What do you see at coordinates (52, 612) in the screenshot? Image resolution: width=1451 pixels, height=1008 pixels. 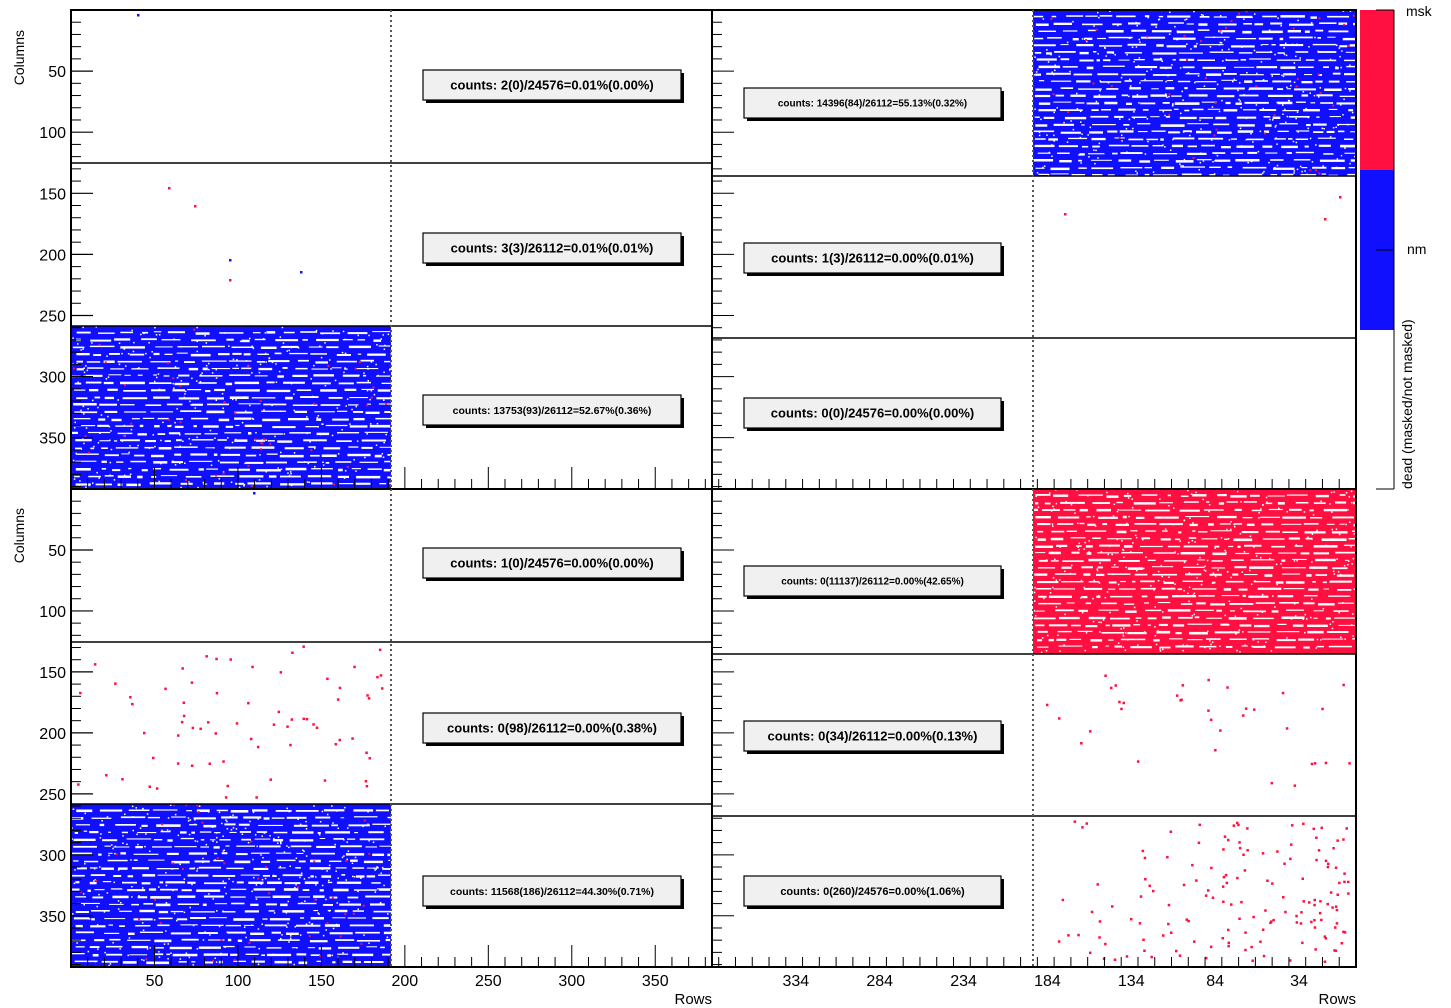 I see `y-tick-label: 100` at bounding box center [52, 612].